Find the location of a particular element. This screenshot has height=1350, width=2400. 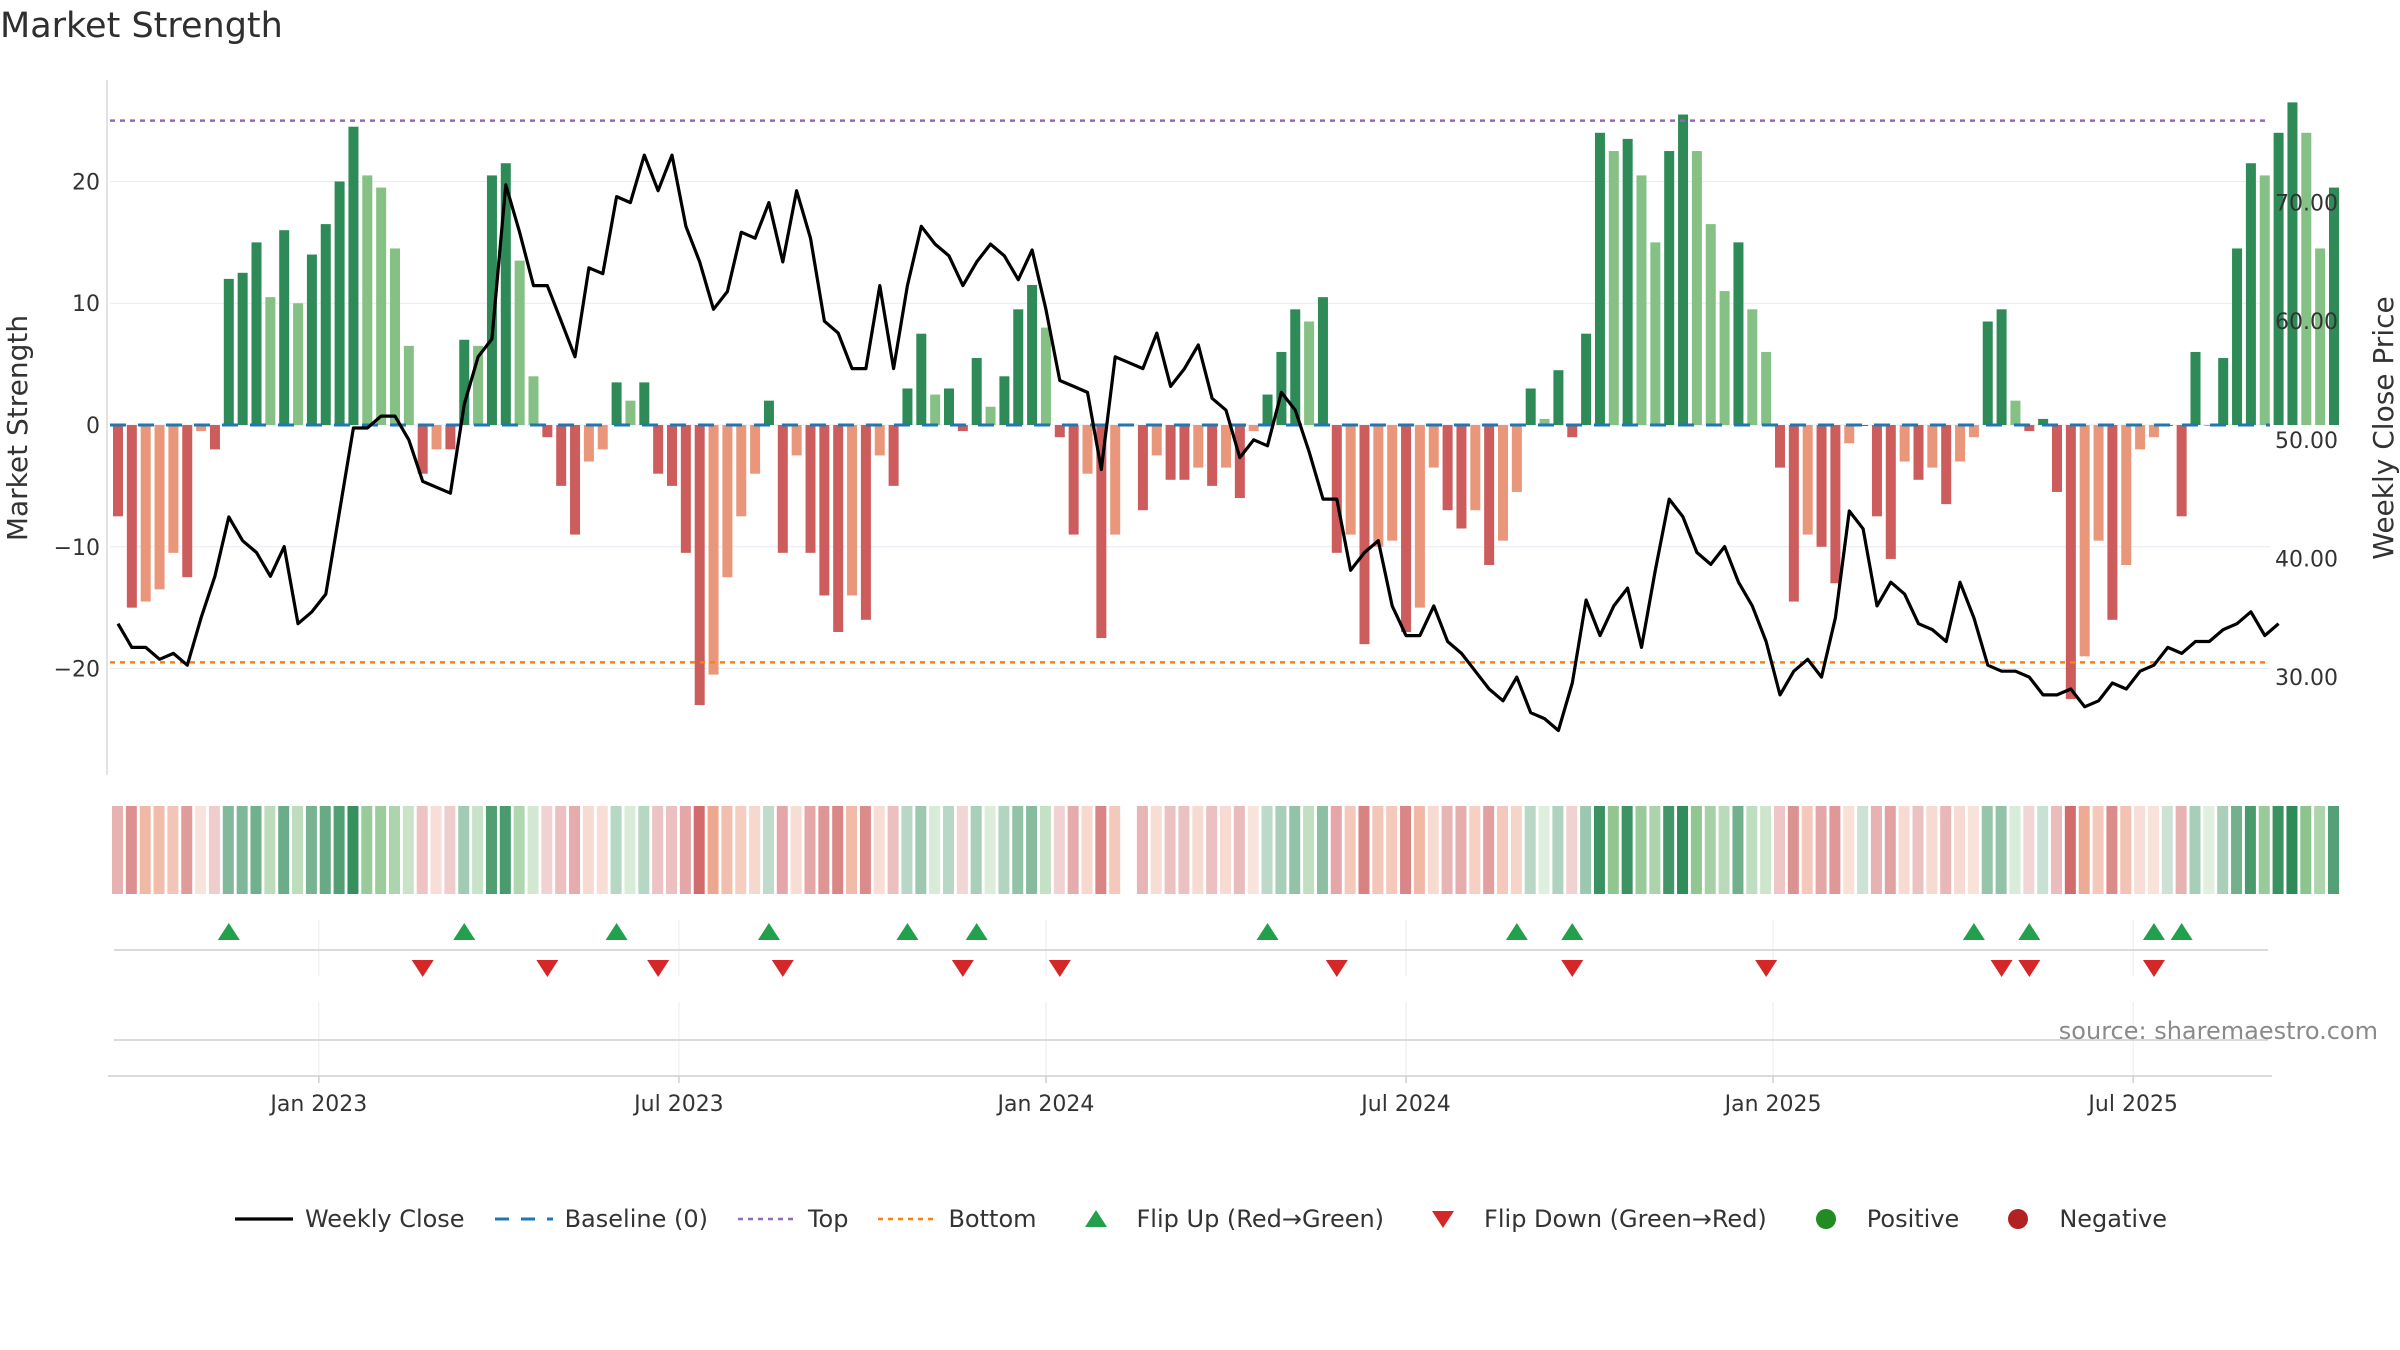

x-tick-label: Jan 2025 is located at coordinates (1772, 1104).